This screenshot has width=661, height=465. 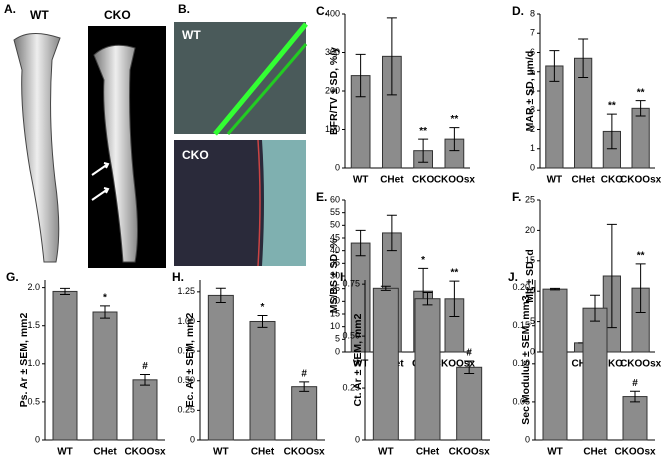 What do you see at coordinates (513, 277) in the screenshot?
I see `panel-label: J.` at bounding box center [513, 277].